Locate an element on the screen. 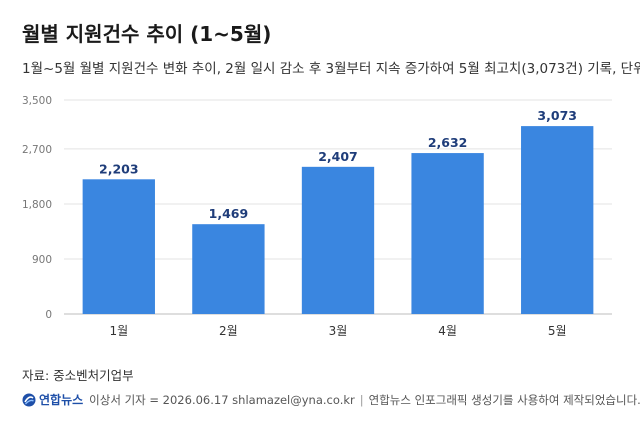  x-tick-label: 2월 is located at coordinates (228, 331).